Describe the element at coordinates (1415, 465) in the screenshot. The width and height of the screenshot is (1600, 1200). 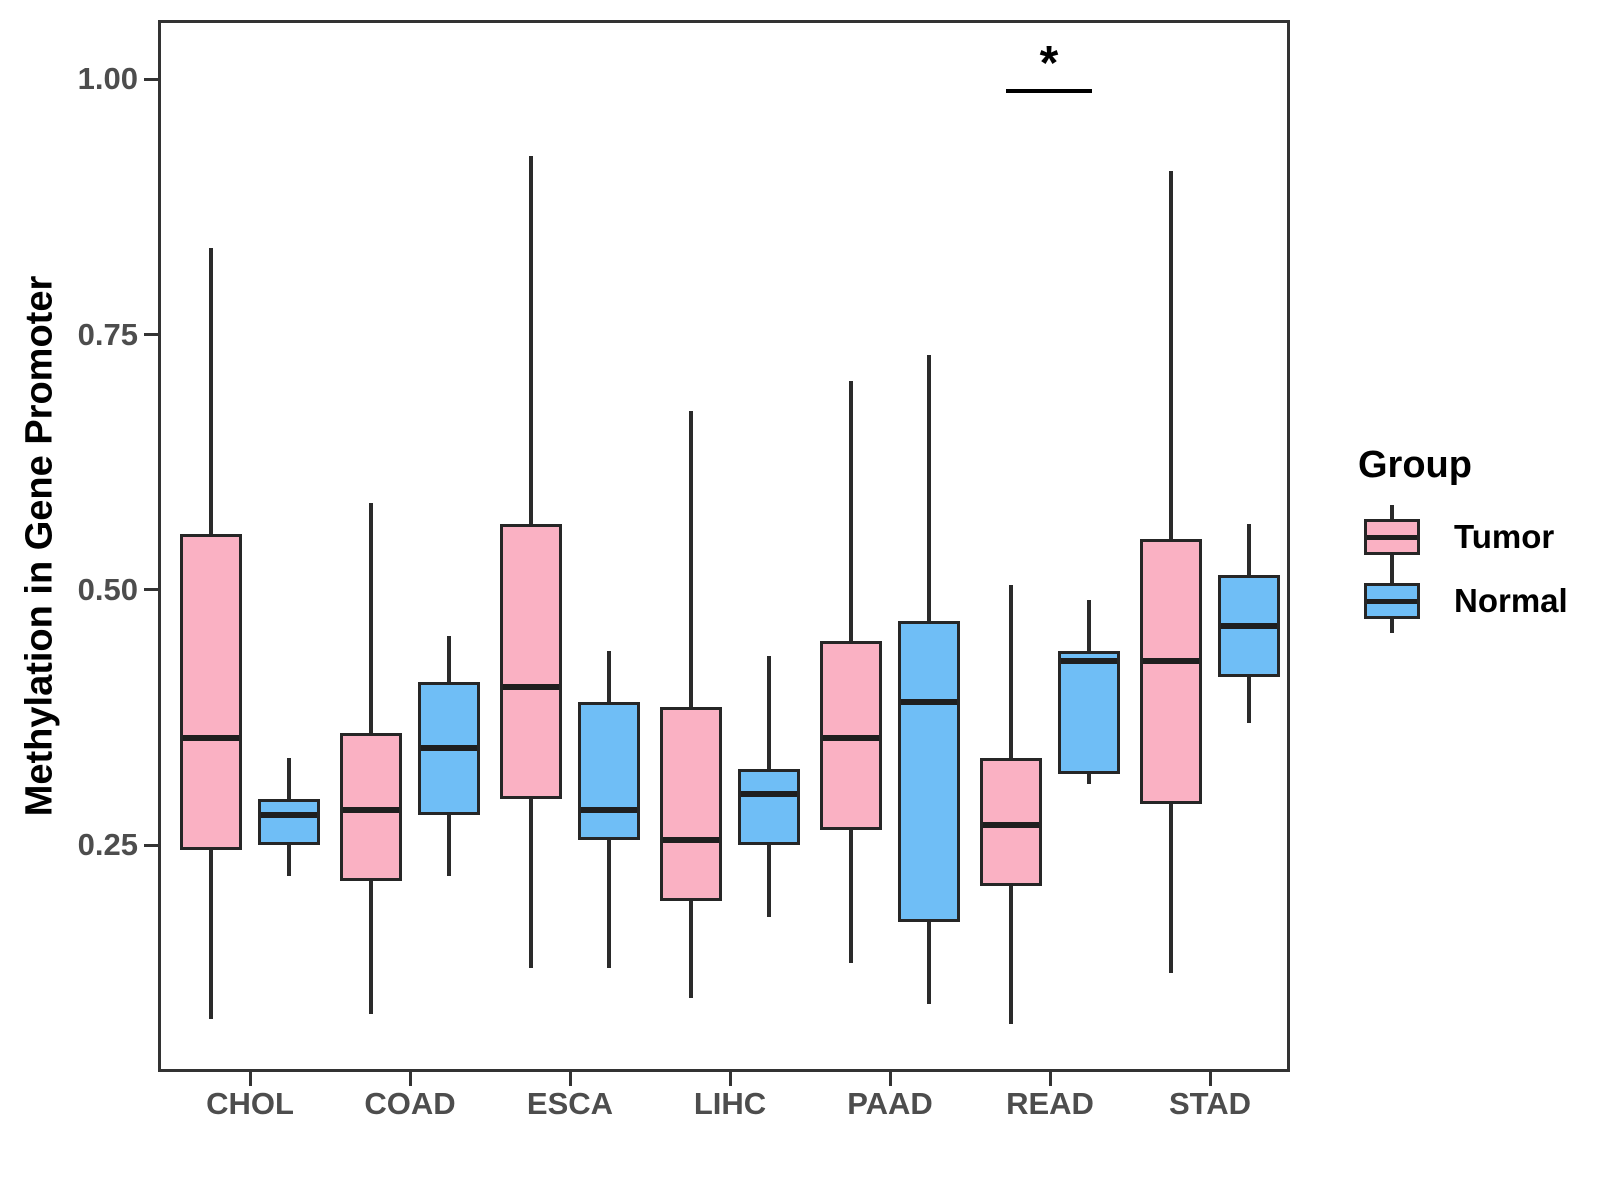
I see `legend-title: Group` at that location.